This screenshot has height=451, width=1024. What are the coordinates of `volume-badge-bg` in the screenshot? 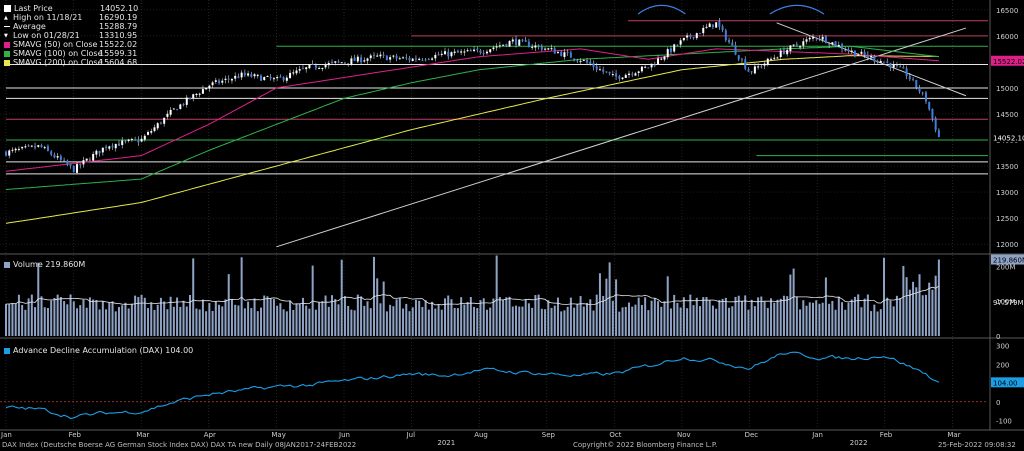 It's located at (1007, 259).